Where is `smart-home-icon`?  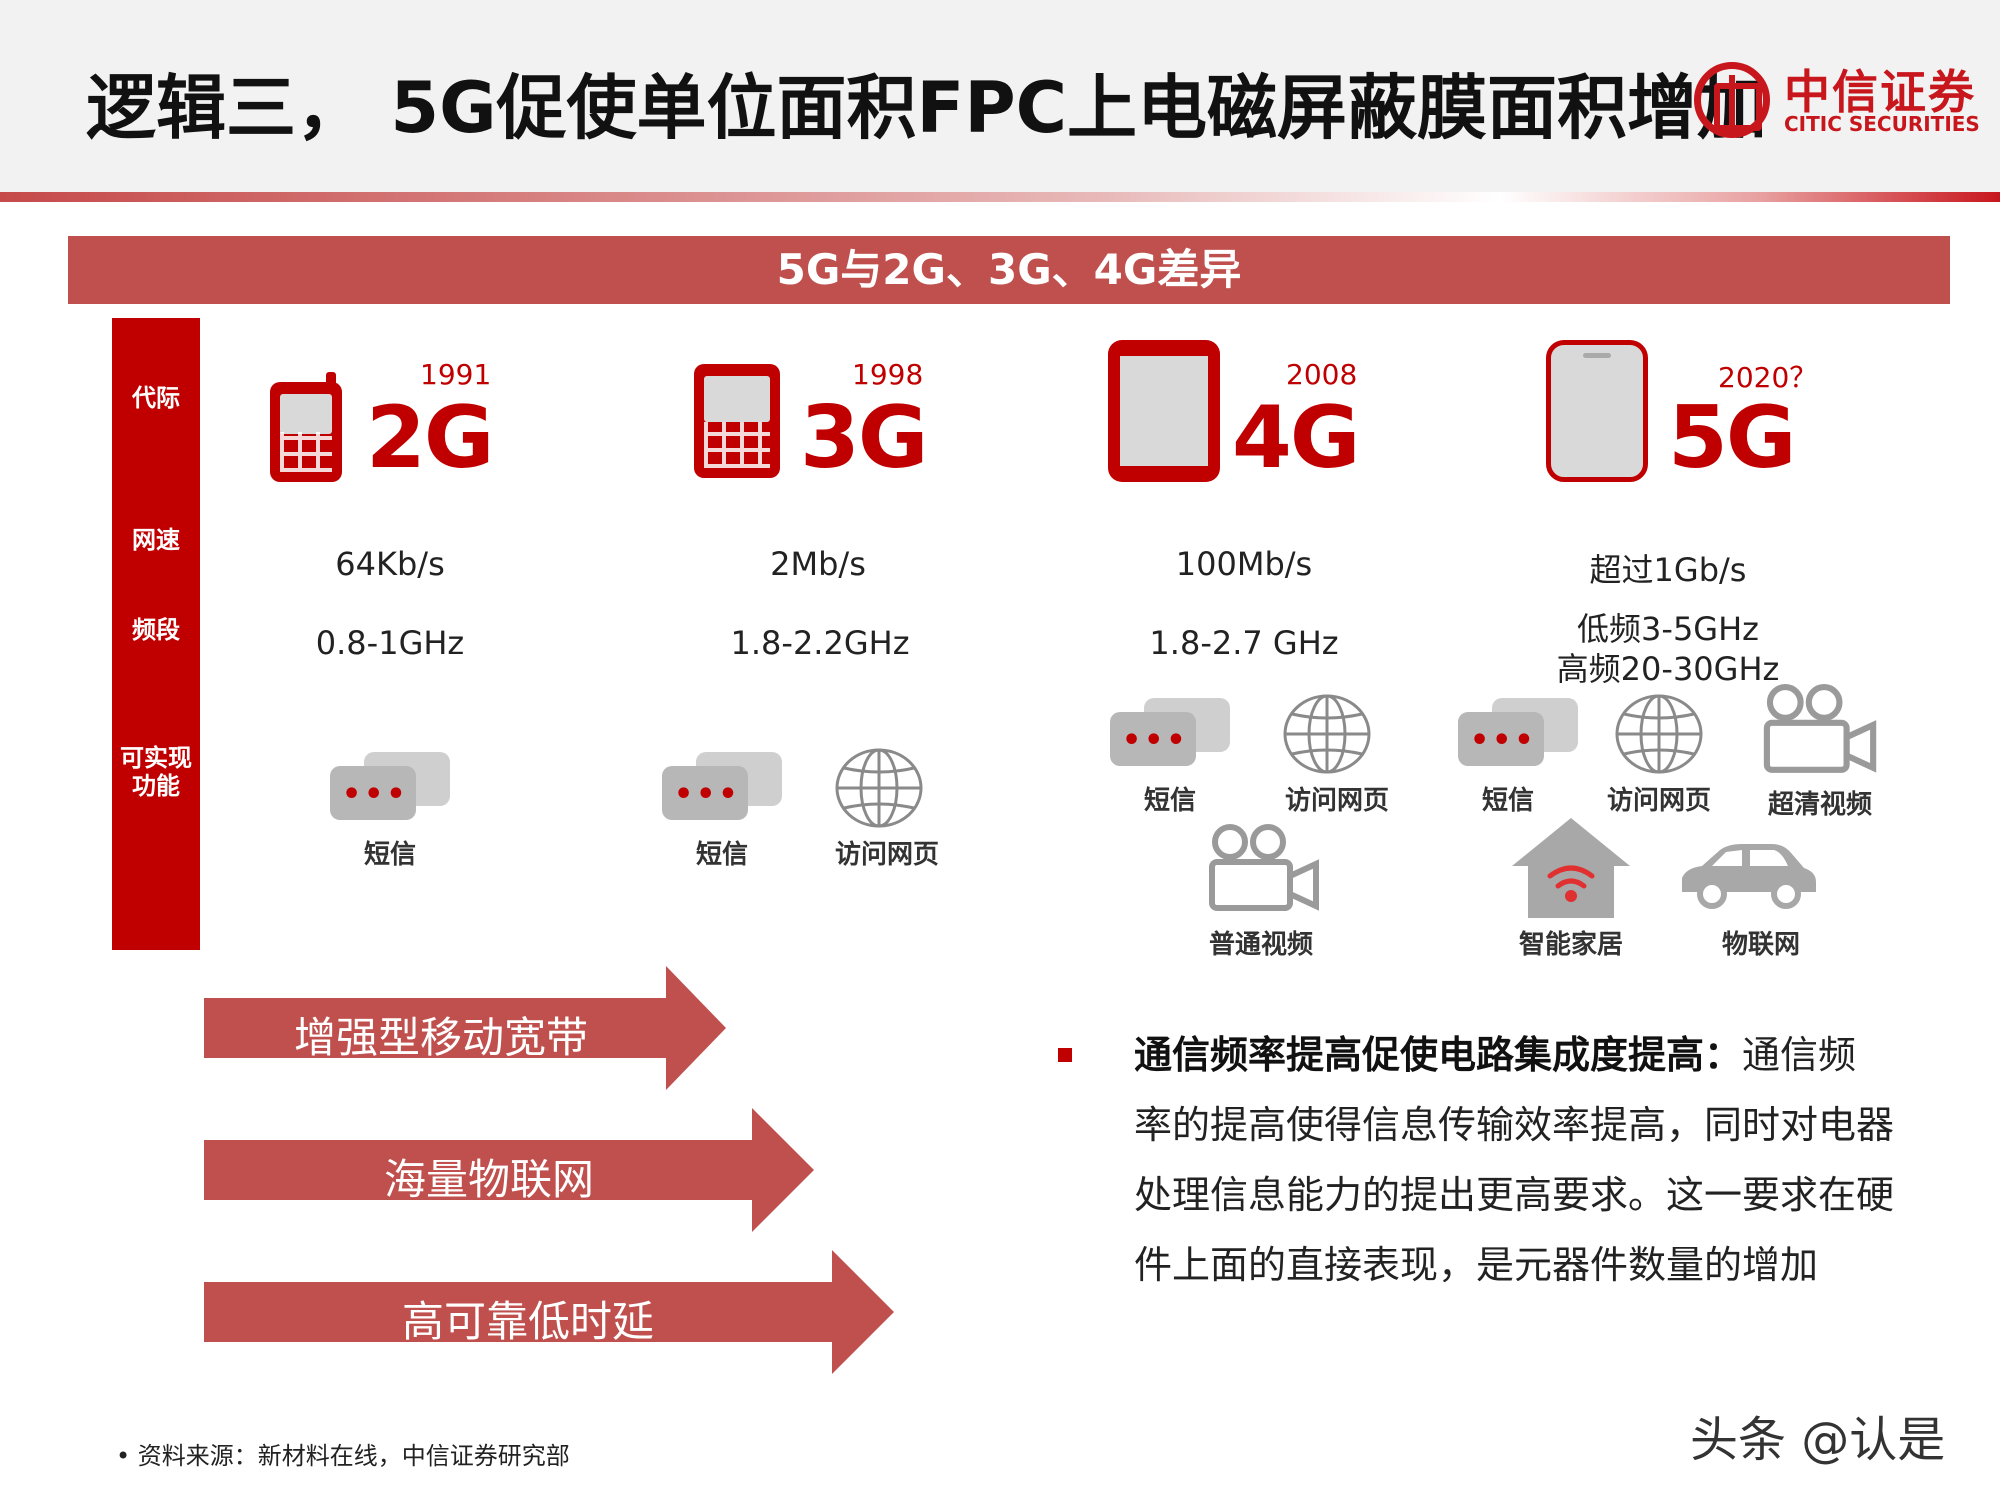 smart-home-icon is located at coordinates (1571, 868).